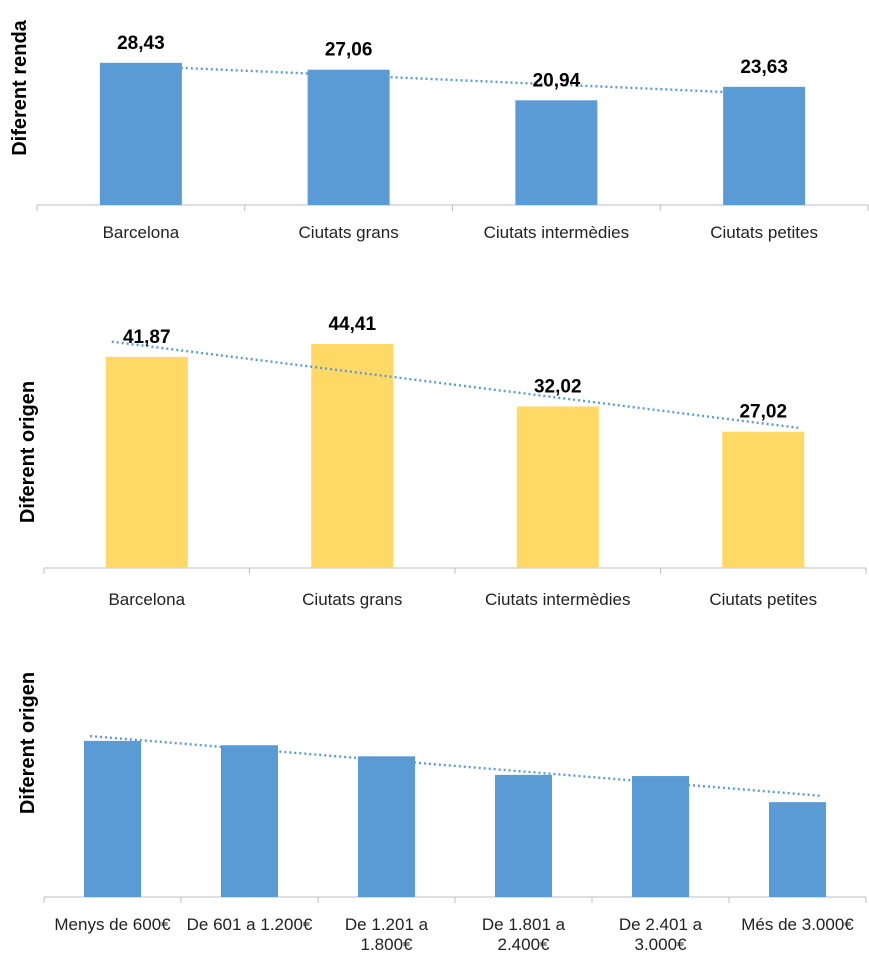 Image resolution: width=869 pixels, height=959 pixels. I want to click on category-label: De 1.801 a 2.400€, so click(524, 934).